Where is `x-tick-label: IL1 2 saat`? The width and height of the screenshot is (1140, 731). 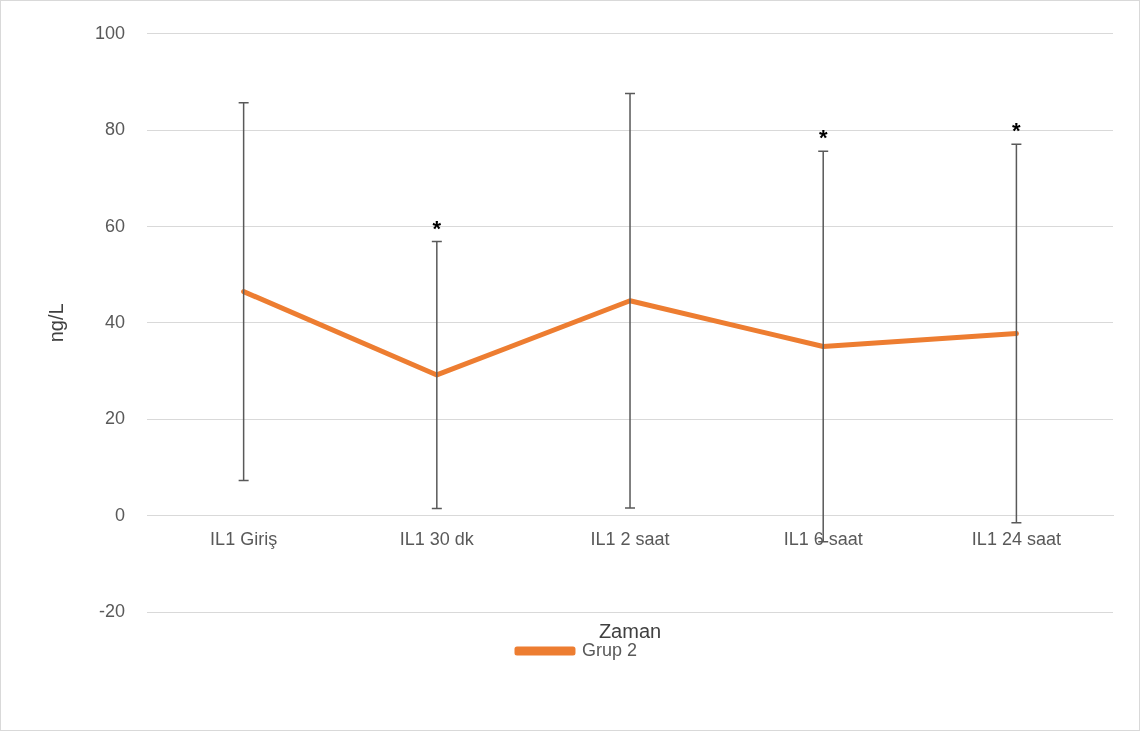 x-tick-label: IL1 2 saat is located at coordinates (630, 539).